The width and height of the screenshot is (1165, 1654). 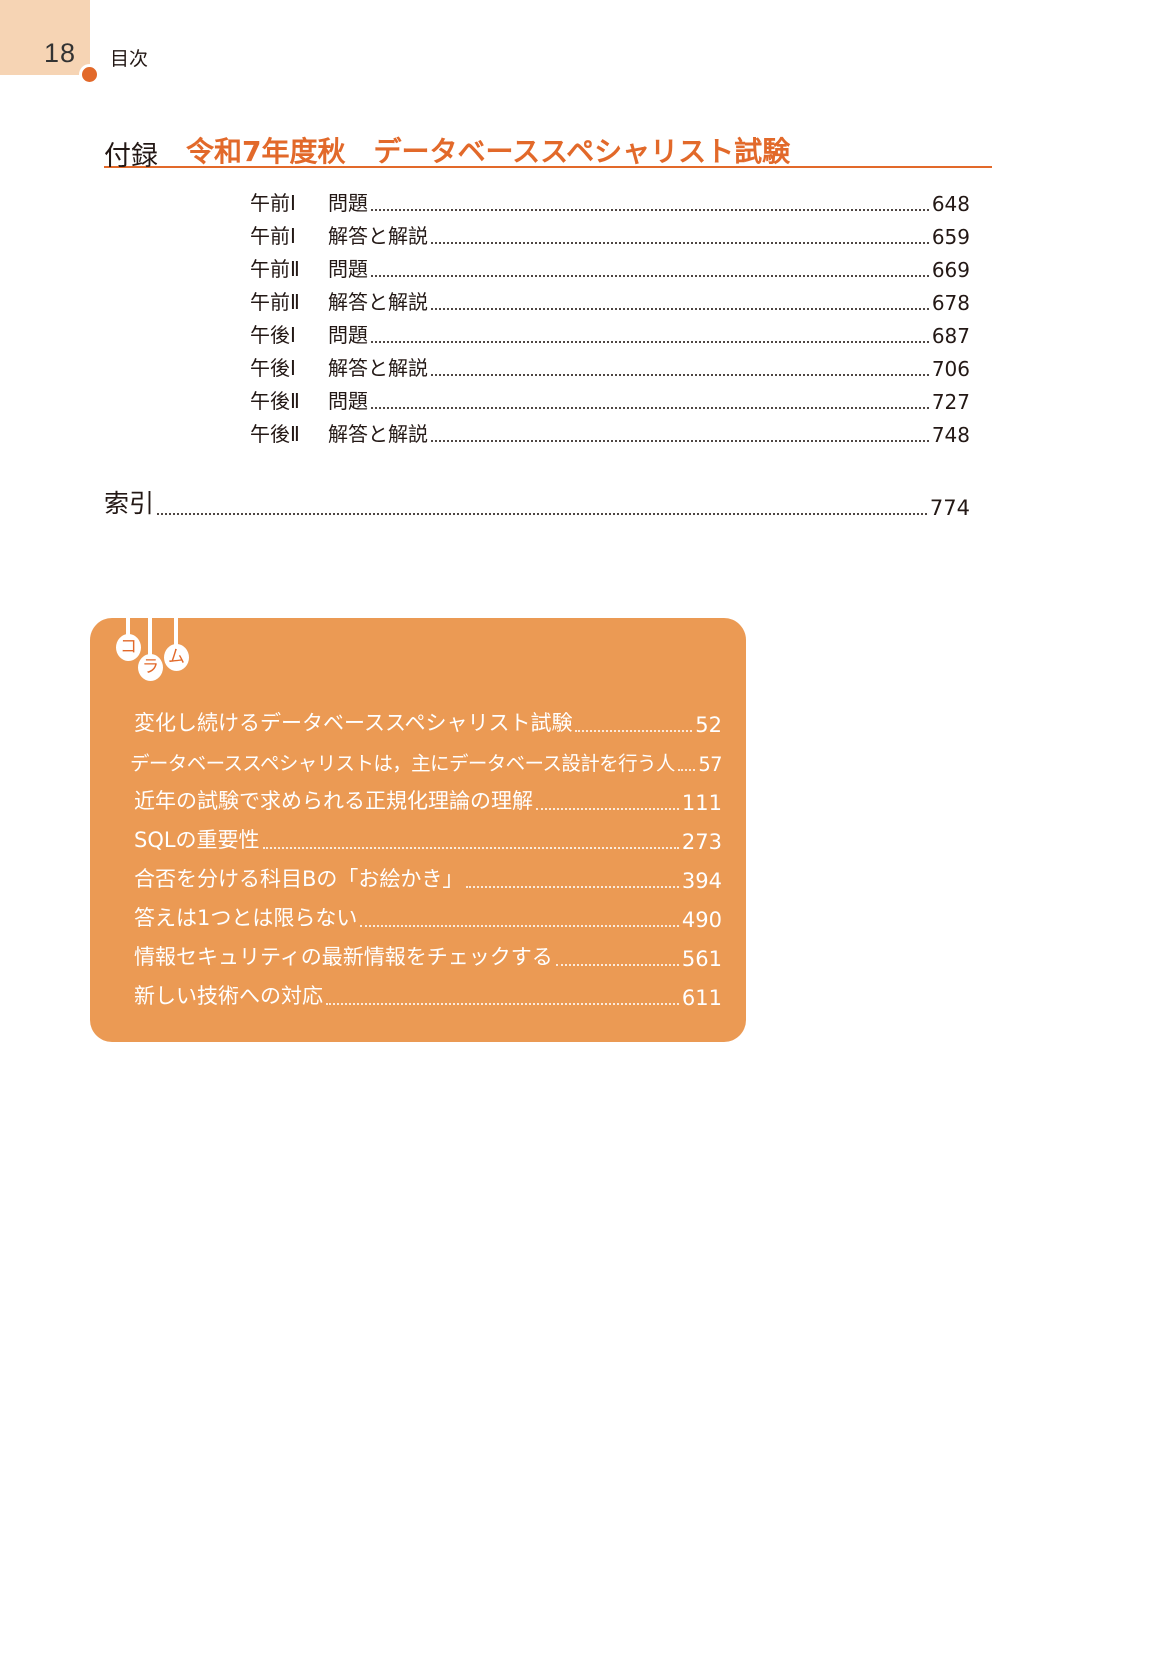 What do you see at coordinates (708, 725) in the screenshot?
I see `column-page: 52` at bounding box center [708, 725].